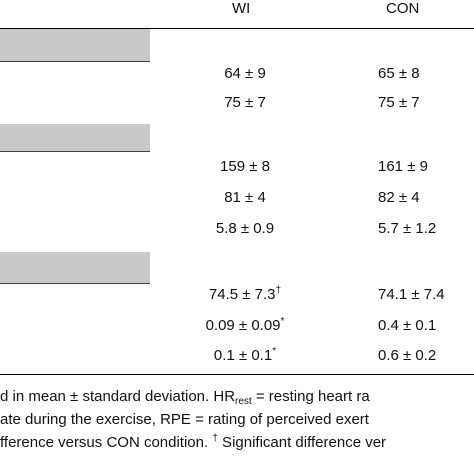 The height and width of the screenshot is (474, 474). What do you see at coordinates (403, 8) in the screenshot?
I see `column-header-con: CON` at bounding box center [403, 8].